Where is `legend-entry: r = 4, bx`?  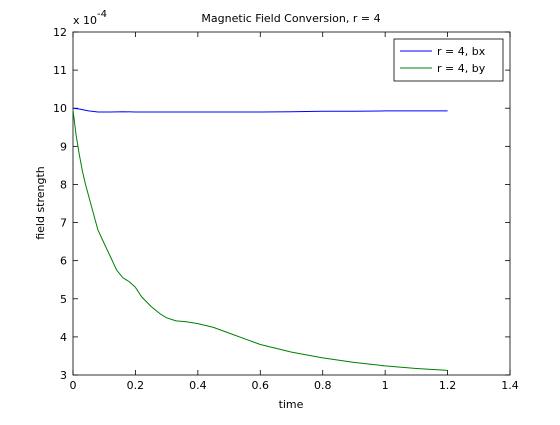
legend-entry: r = 4, bx is located at coordinates (461, 51).